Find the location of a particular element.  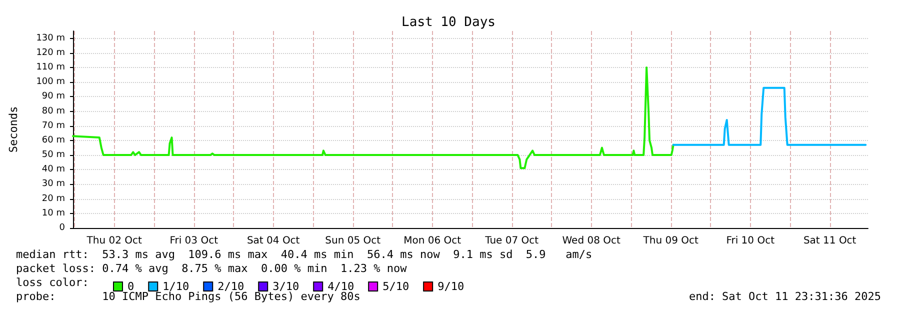

legend-label: 5/10 is located at coordinates (396, 286).